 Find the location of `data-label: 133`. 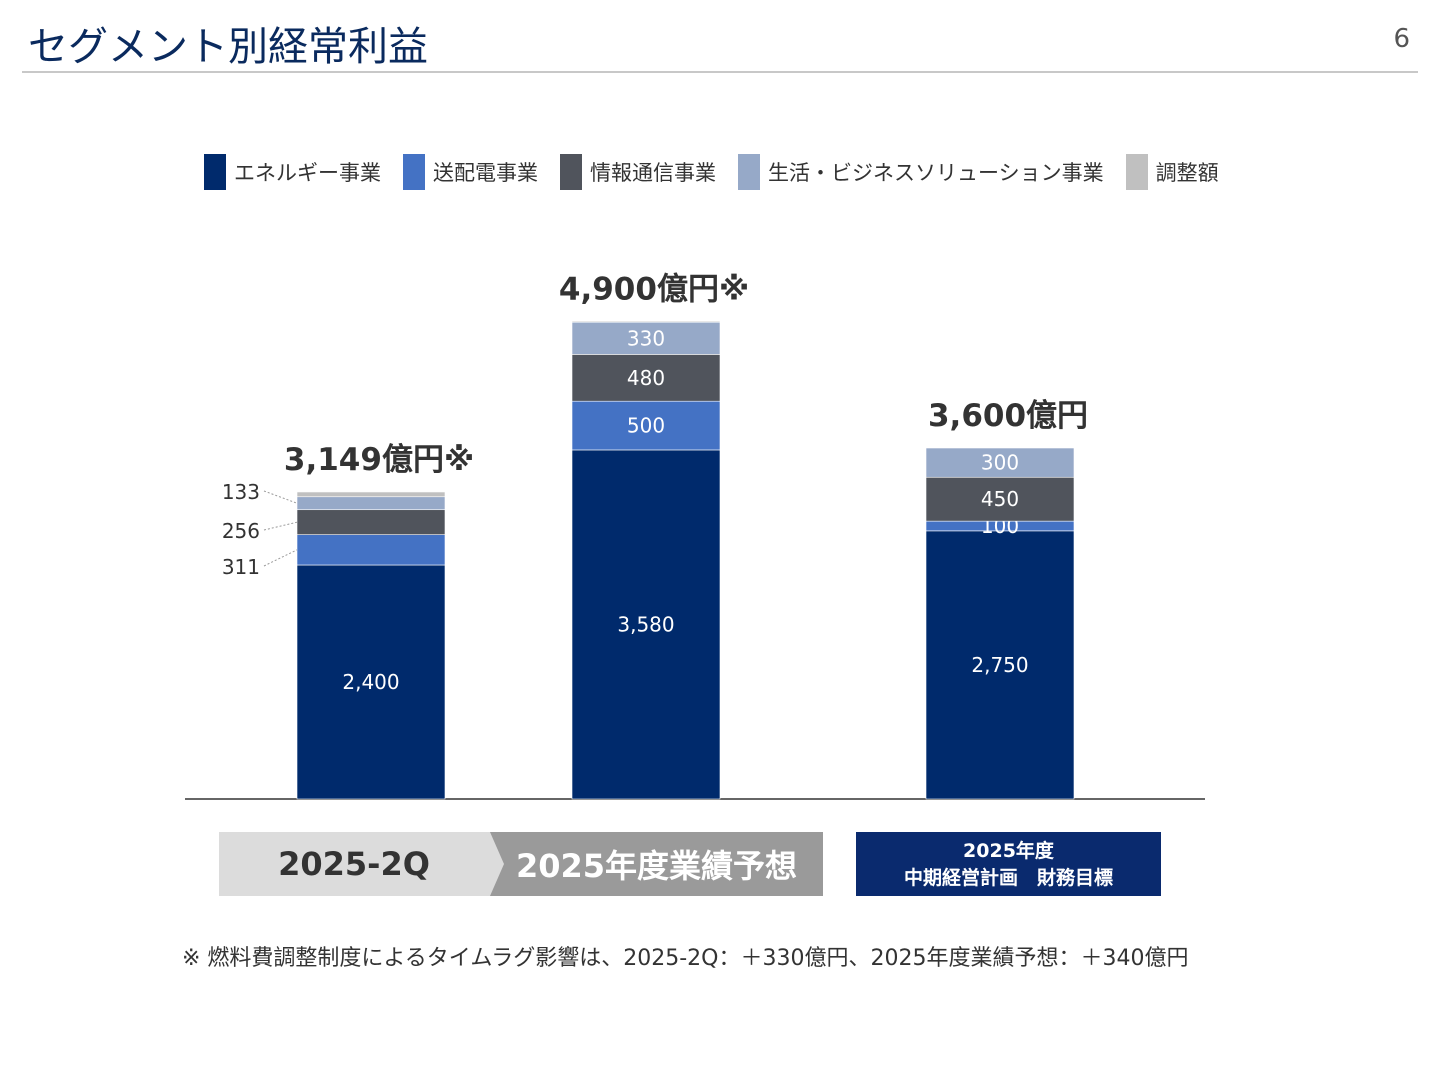

data-label: 133 is located at coordinates (241, 492).